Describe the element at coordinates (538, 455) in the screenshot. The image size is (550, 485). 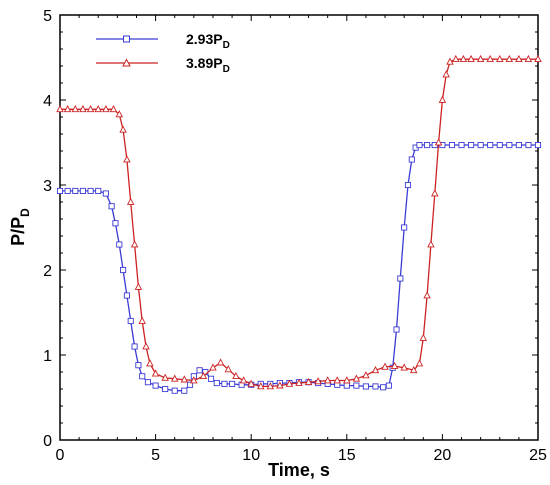
I see `x-tick-label: 25` at that location.